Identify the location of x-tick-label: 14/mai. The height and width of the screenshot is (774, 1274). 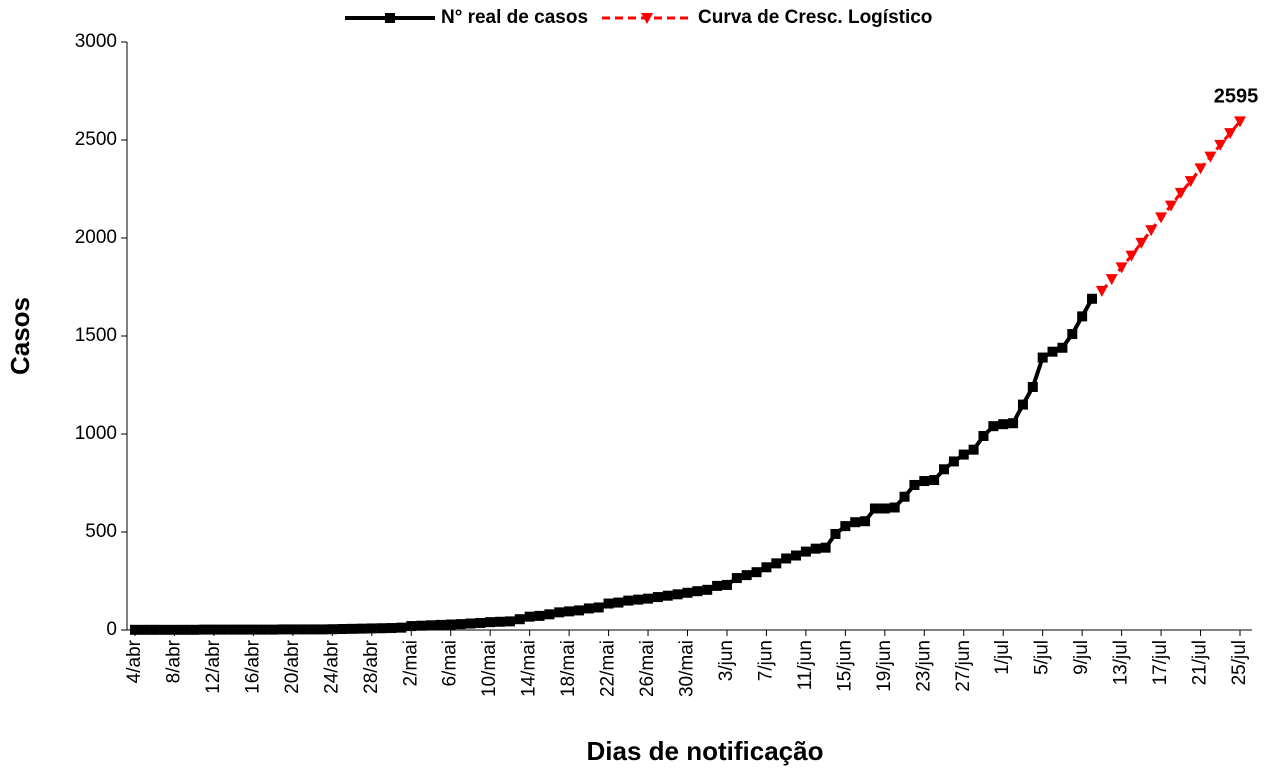
(529, 668).